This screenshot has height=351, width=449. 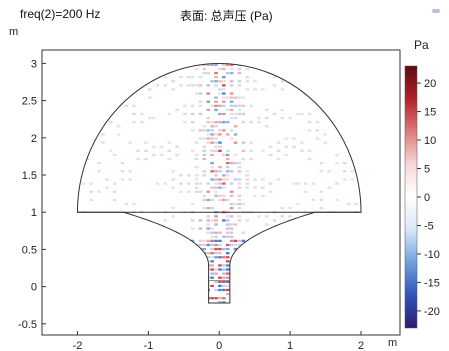 I want to click on colorbar-tick-label: -15, so click(x=432, y=283).